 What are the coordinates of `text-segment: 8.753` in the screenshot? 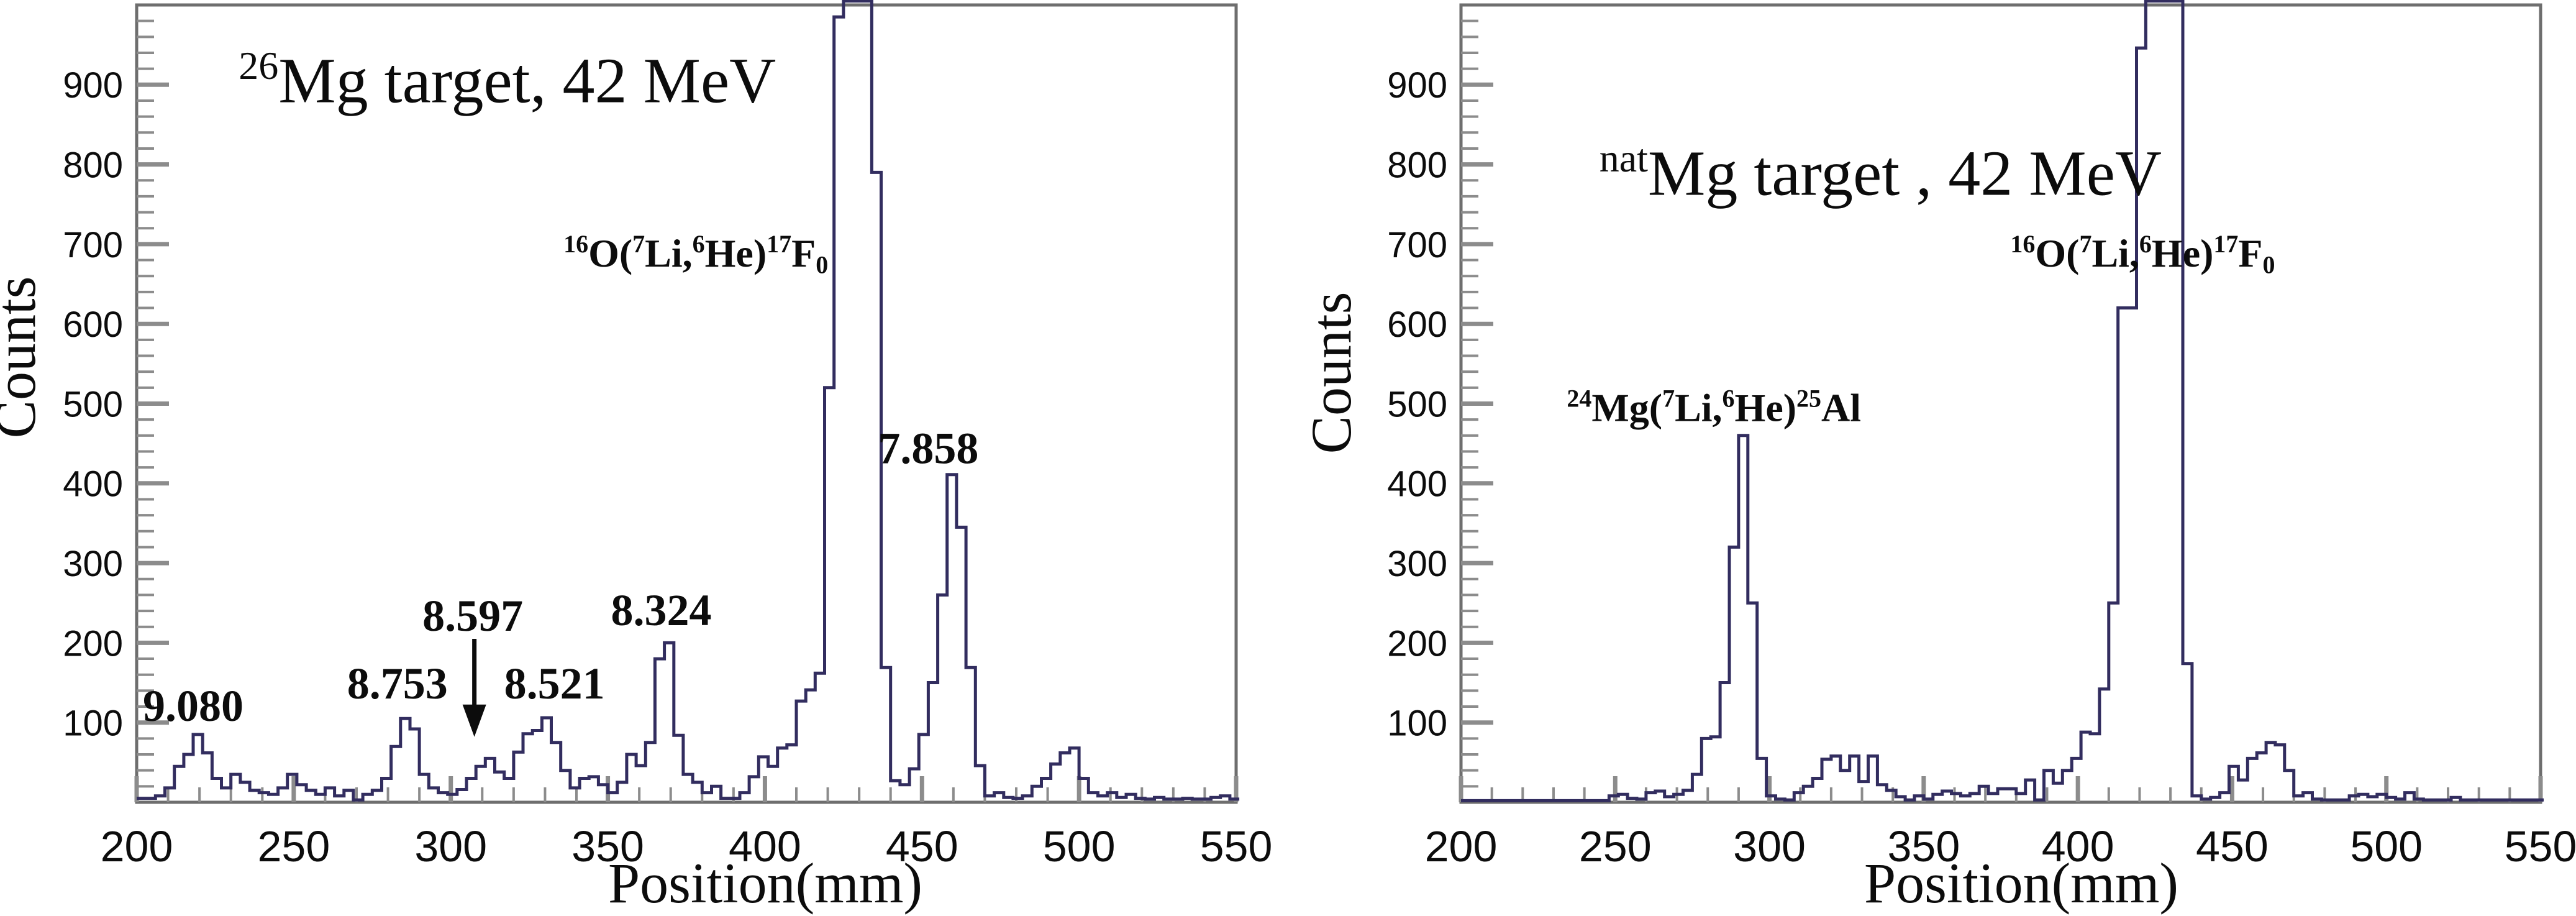 It's located at (397, 683).